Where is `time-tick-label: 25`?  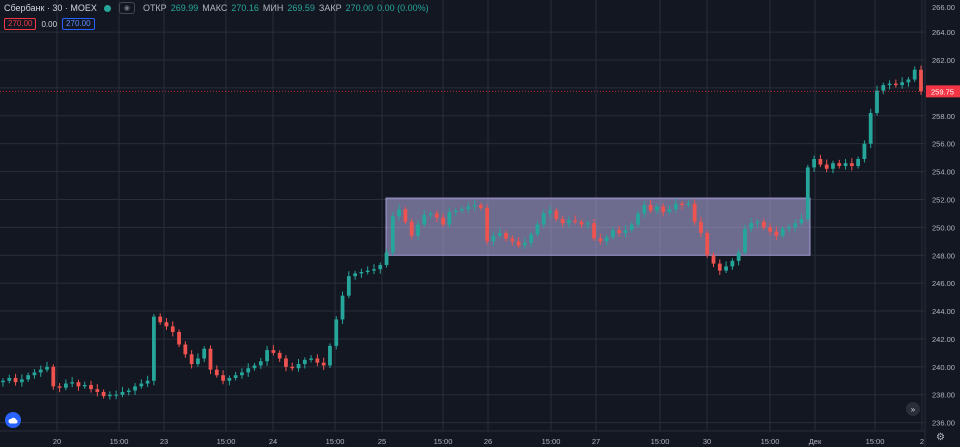 time-tick-label: 25 is located at coordinates (382, 441).